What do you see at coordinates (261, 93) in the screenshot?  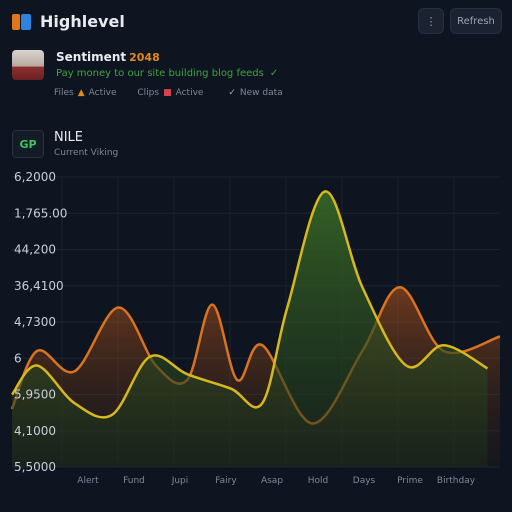 I see `stat-value: New data` at bounding box center [261, 93].